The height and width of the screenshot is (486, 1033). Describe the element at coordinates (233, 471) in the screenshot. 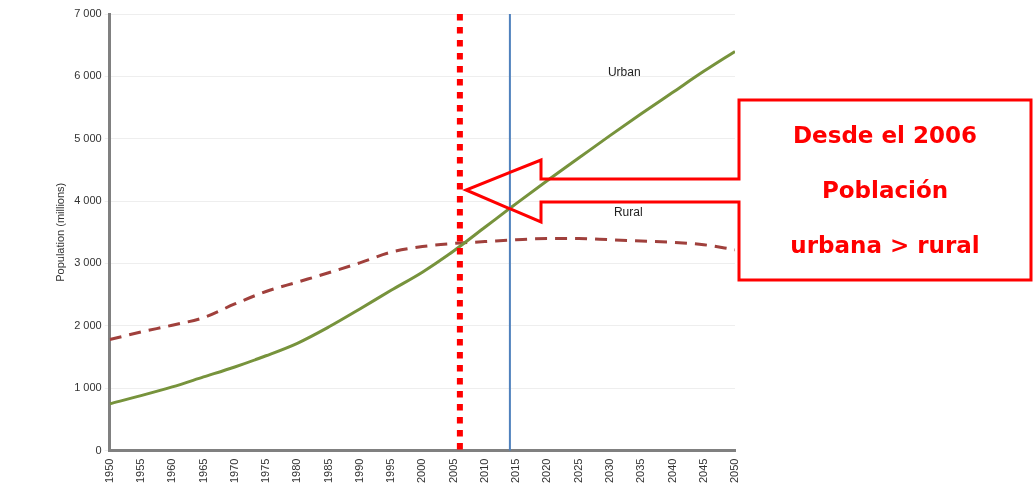

I see `x-tick-label: 1970` at that location.